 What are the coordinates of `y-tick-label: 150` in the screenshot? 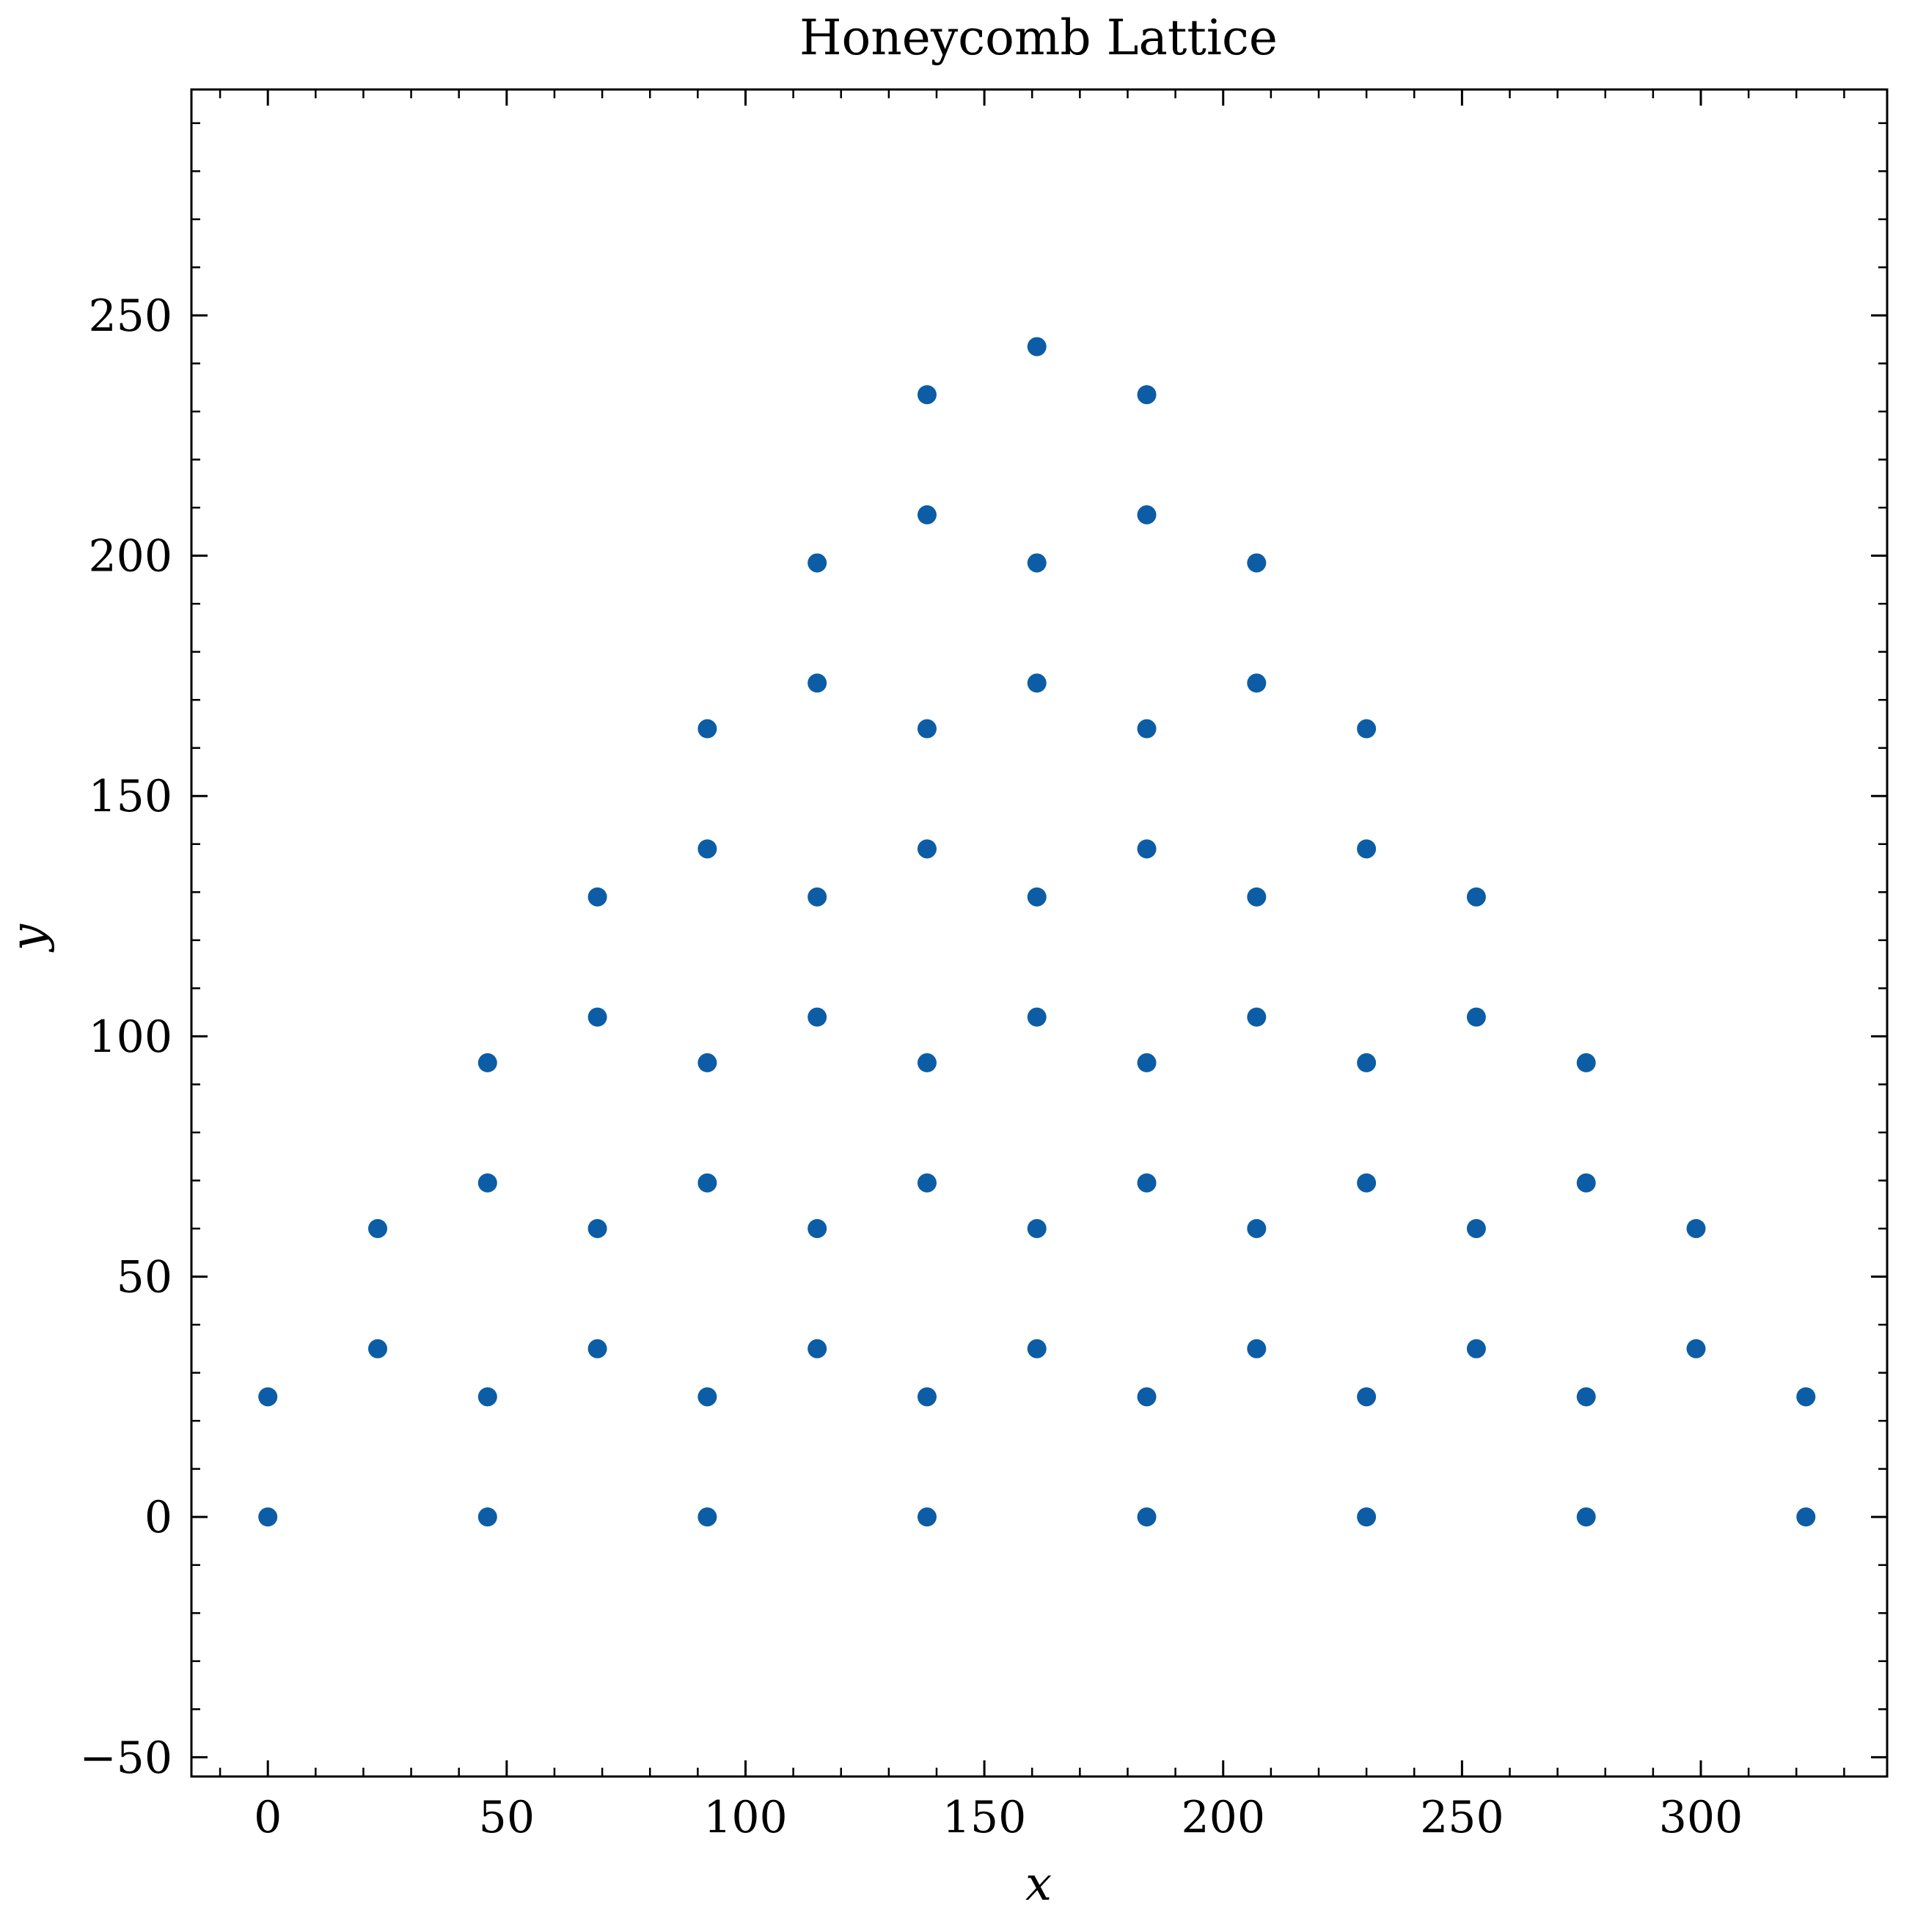 It's located at (130, 797).